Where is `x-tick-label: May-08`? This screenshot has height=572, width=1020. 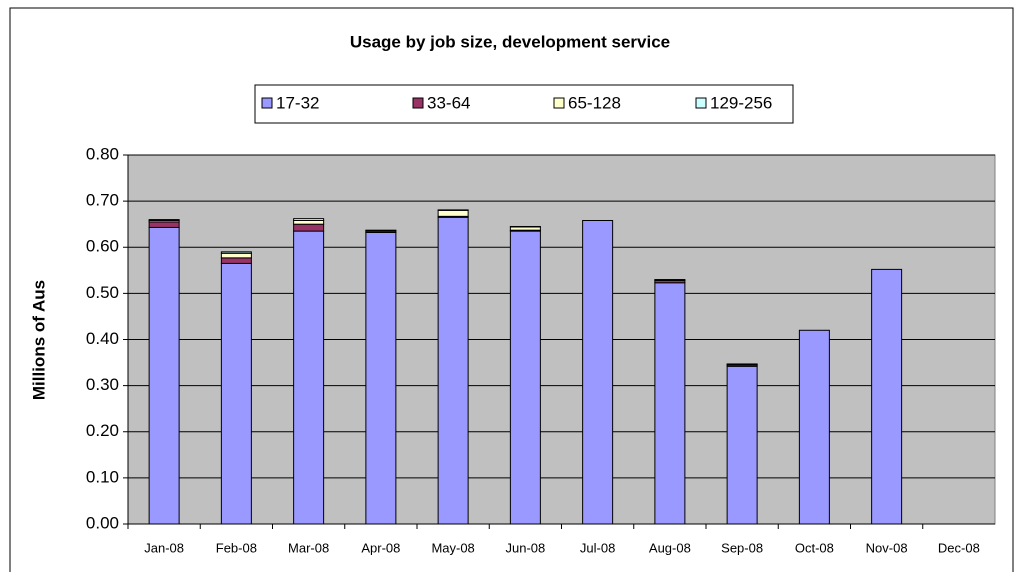 x-tick-label: May-08 is located at coordinates (452, 547).